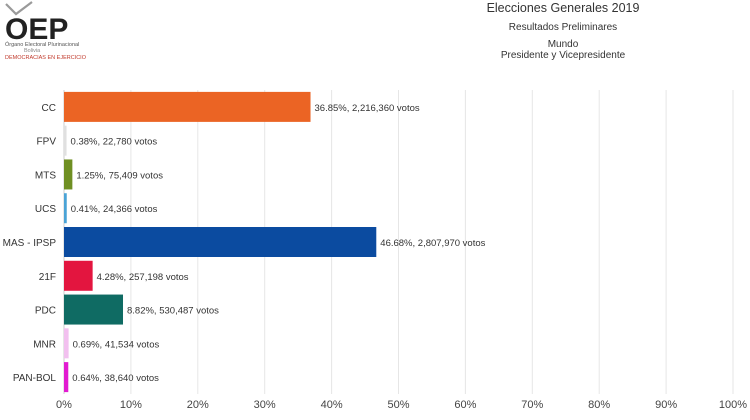 The image size is (750, 420). I want to click on x-tick-label: 0%, so click(64, 405).